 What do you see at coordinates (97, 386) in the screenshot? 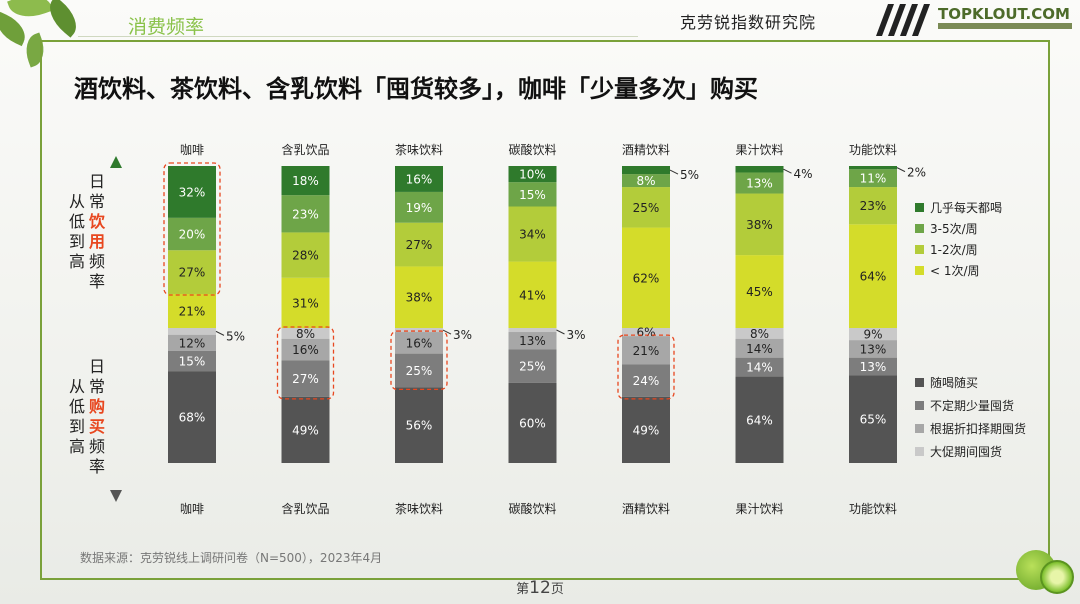
I see `purchase-axis-label: 常` at bounding box center [97, 386].